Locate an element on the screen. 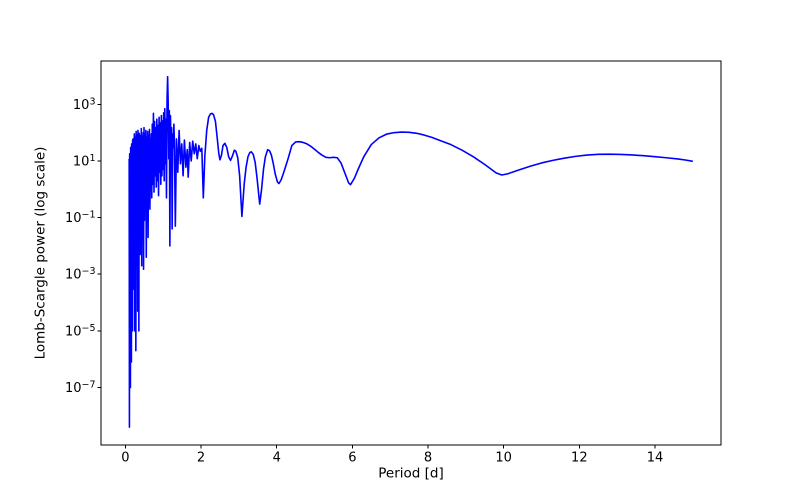  x-tick-label: 10 is located at coordinates (503, 458).